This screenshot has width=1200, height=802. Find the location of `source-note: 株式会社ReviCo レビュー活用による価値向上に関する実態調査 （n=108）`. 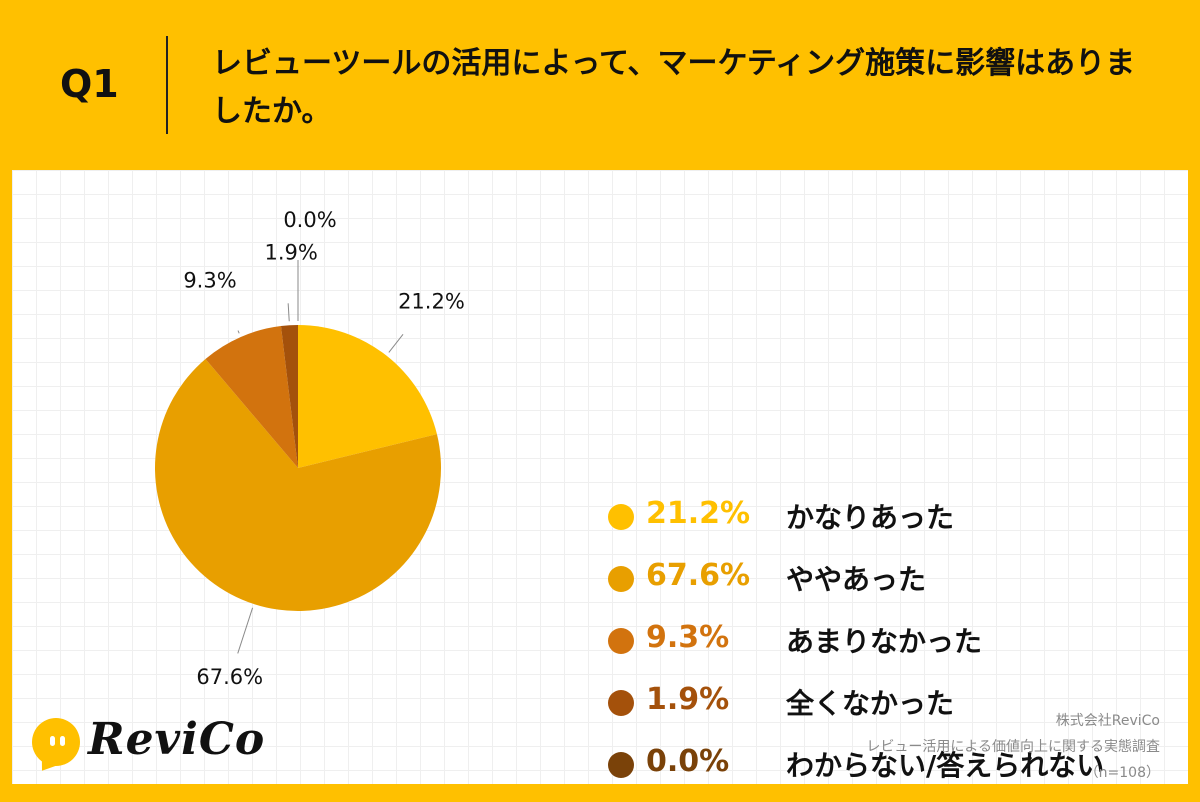

source-note: 株式会社ReviCo レビュー活用による価値向上に関する実態調査 （n=108） is located at coordinates (1013, 747).